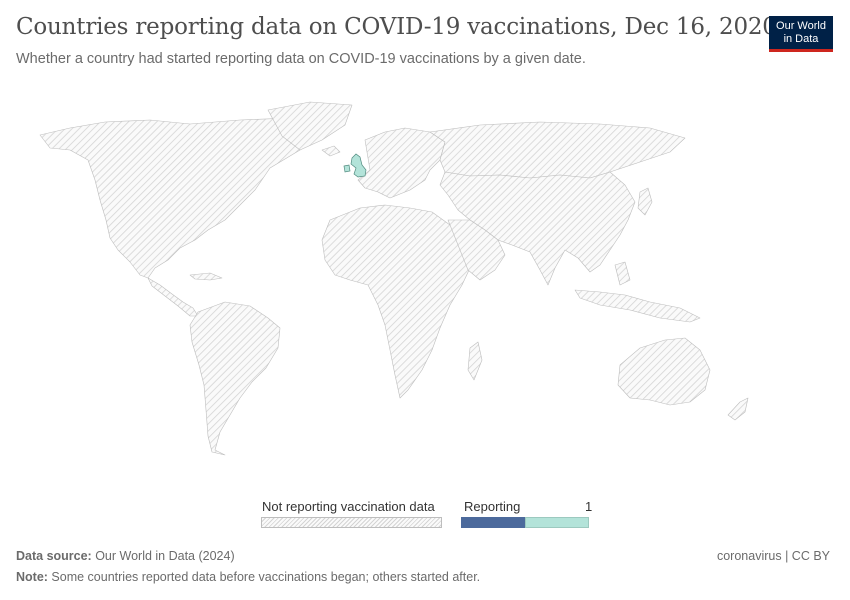  Describe the element at coordinates (557, 522) in the screenshot. I see `legend-reporting-high-swatch` at that location.